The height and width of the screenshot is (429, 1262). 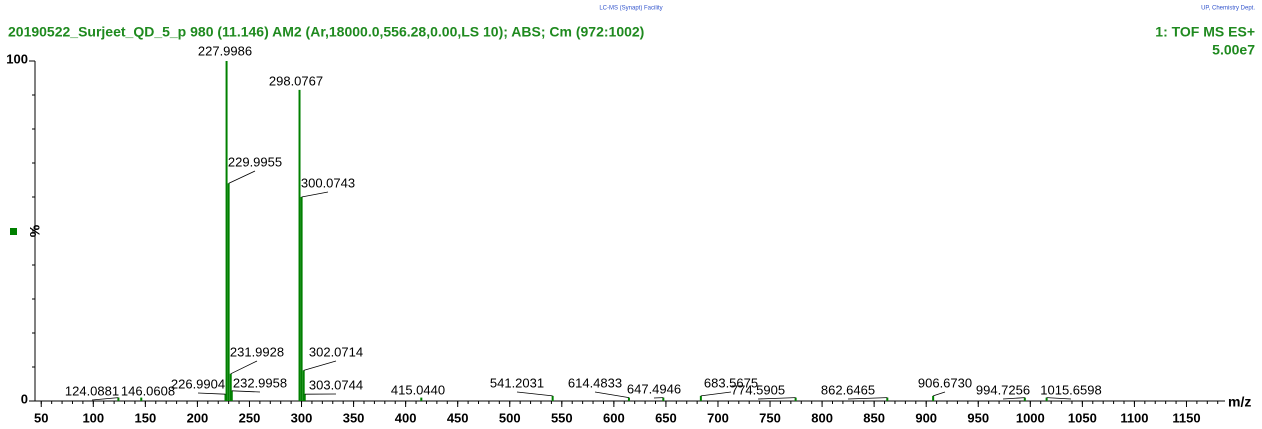 What do you see at coordinates (654, 388) in the screenshot?
I see `peak-label: 647.4946` at bounding box center [654, 388].